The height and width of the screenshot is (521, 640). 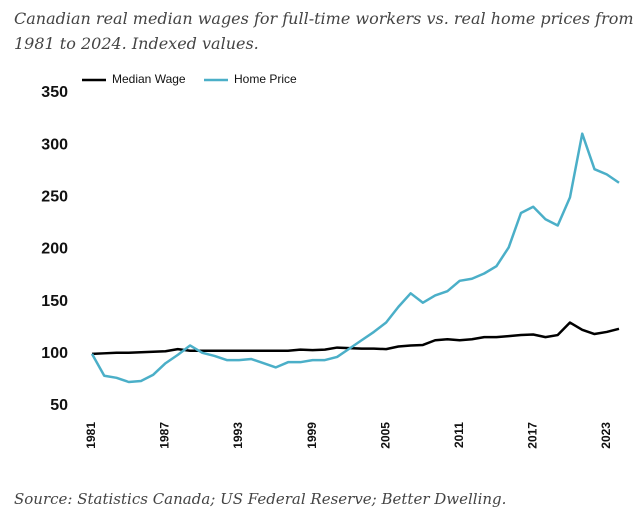 What do you see at coordinates (355, 338) in the screenshot?
I see `series-line` at bounding box center [355, 338].